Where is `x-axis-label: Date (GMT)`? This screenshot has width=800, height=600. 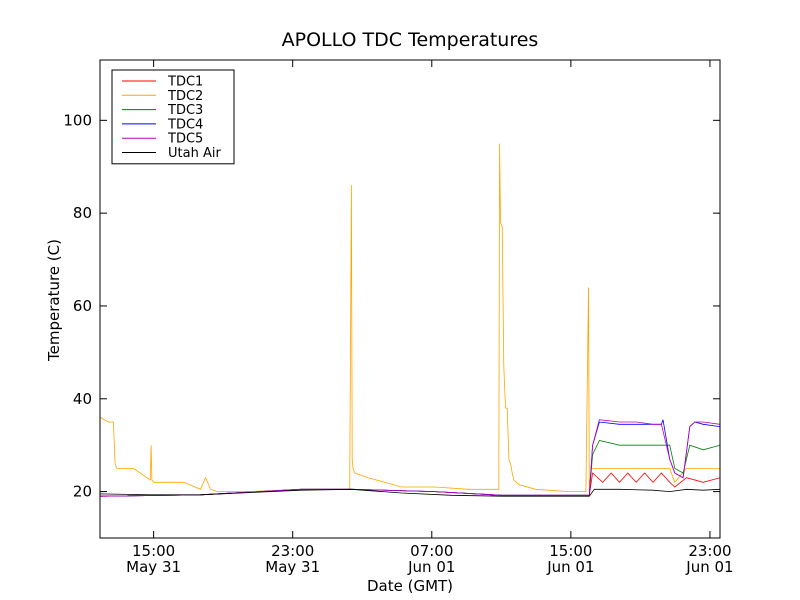
x-axis-label: Date (GMT) is located at coordinates (410, 586).